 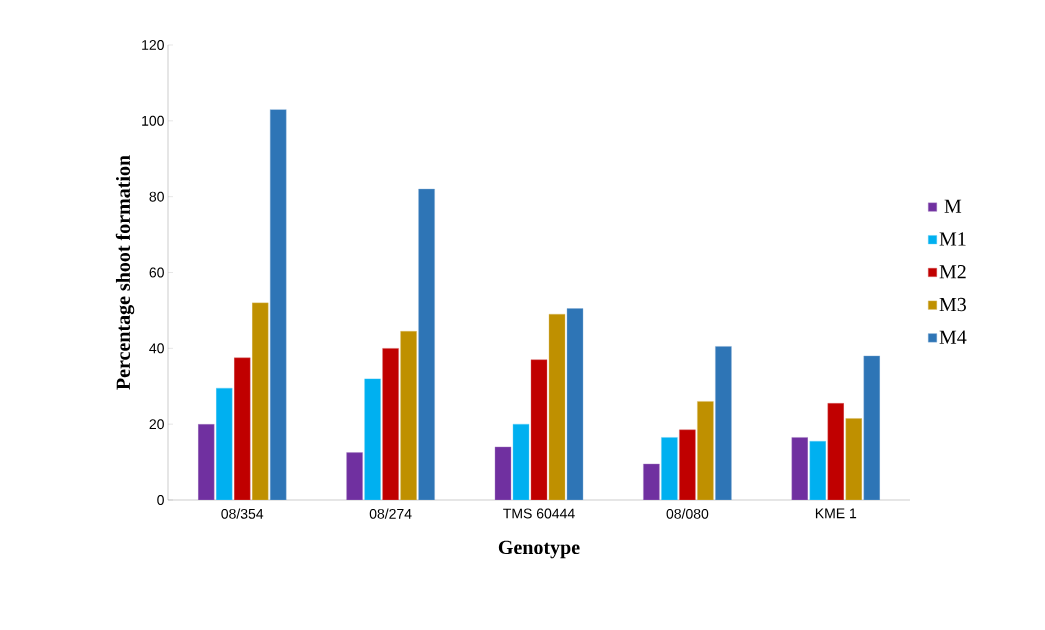 I want to click on legend-label: M2, so click(x=952, y=272).